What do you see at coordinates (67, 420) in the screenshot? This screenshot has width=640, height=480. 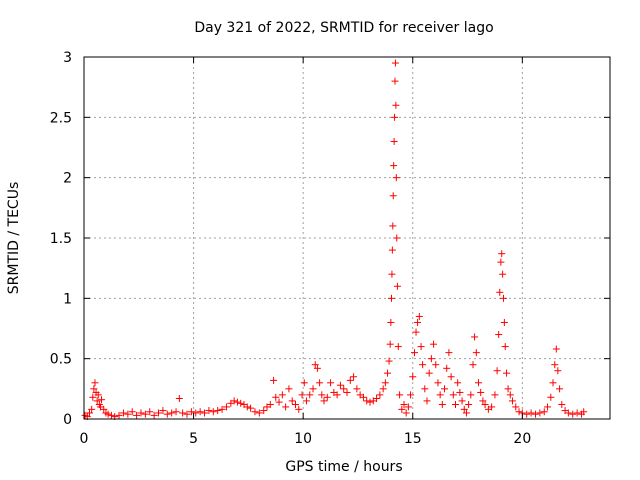 I see `y-tick-label: 0` at bounding box center [67, 420].